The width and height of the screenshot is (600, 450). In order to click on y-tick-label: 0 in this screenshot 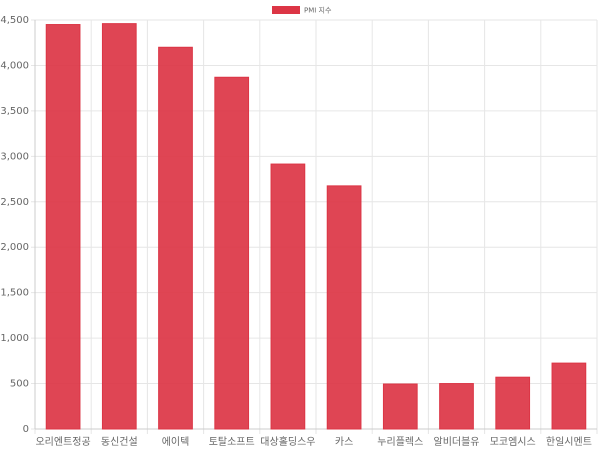, I will do `click(26, 429)`.